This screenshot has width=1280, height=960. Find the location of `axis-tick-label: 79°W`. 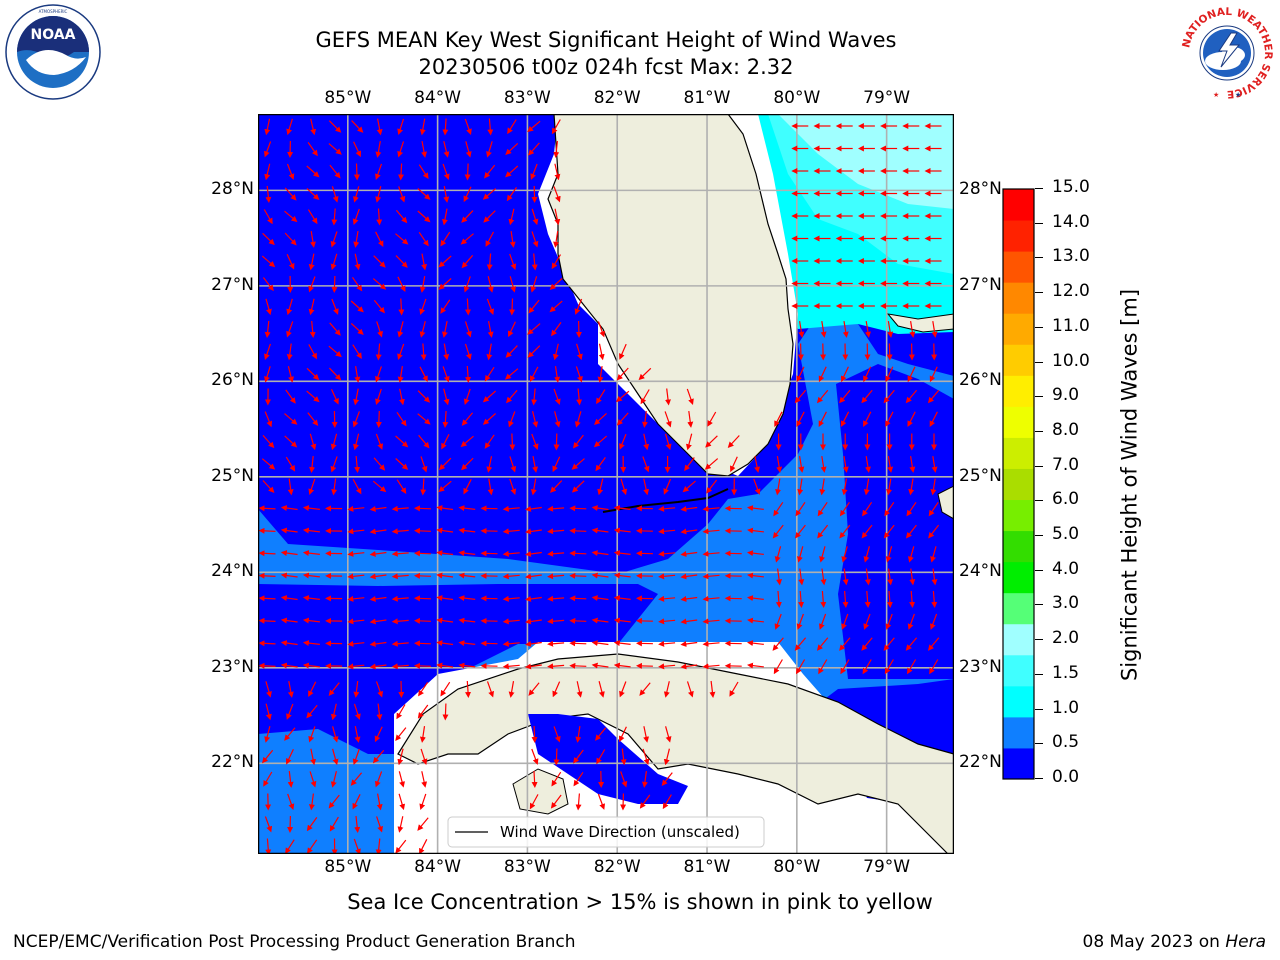

axis-tick-label: 79°W is located at coordinates (887, 98).